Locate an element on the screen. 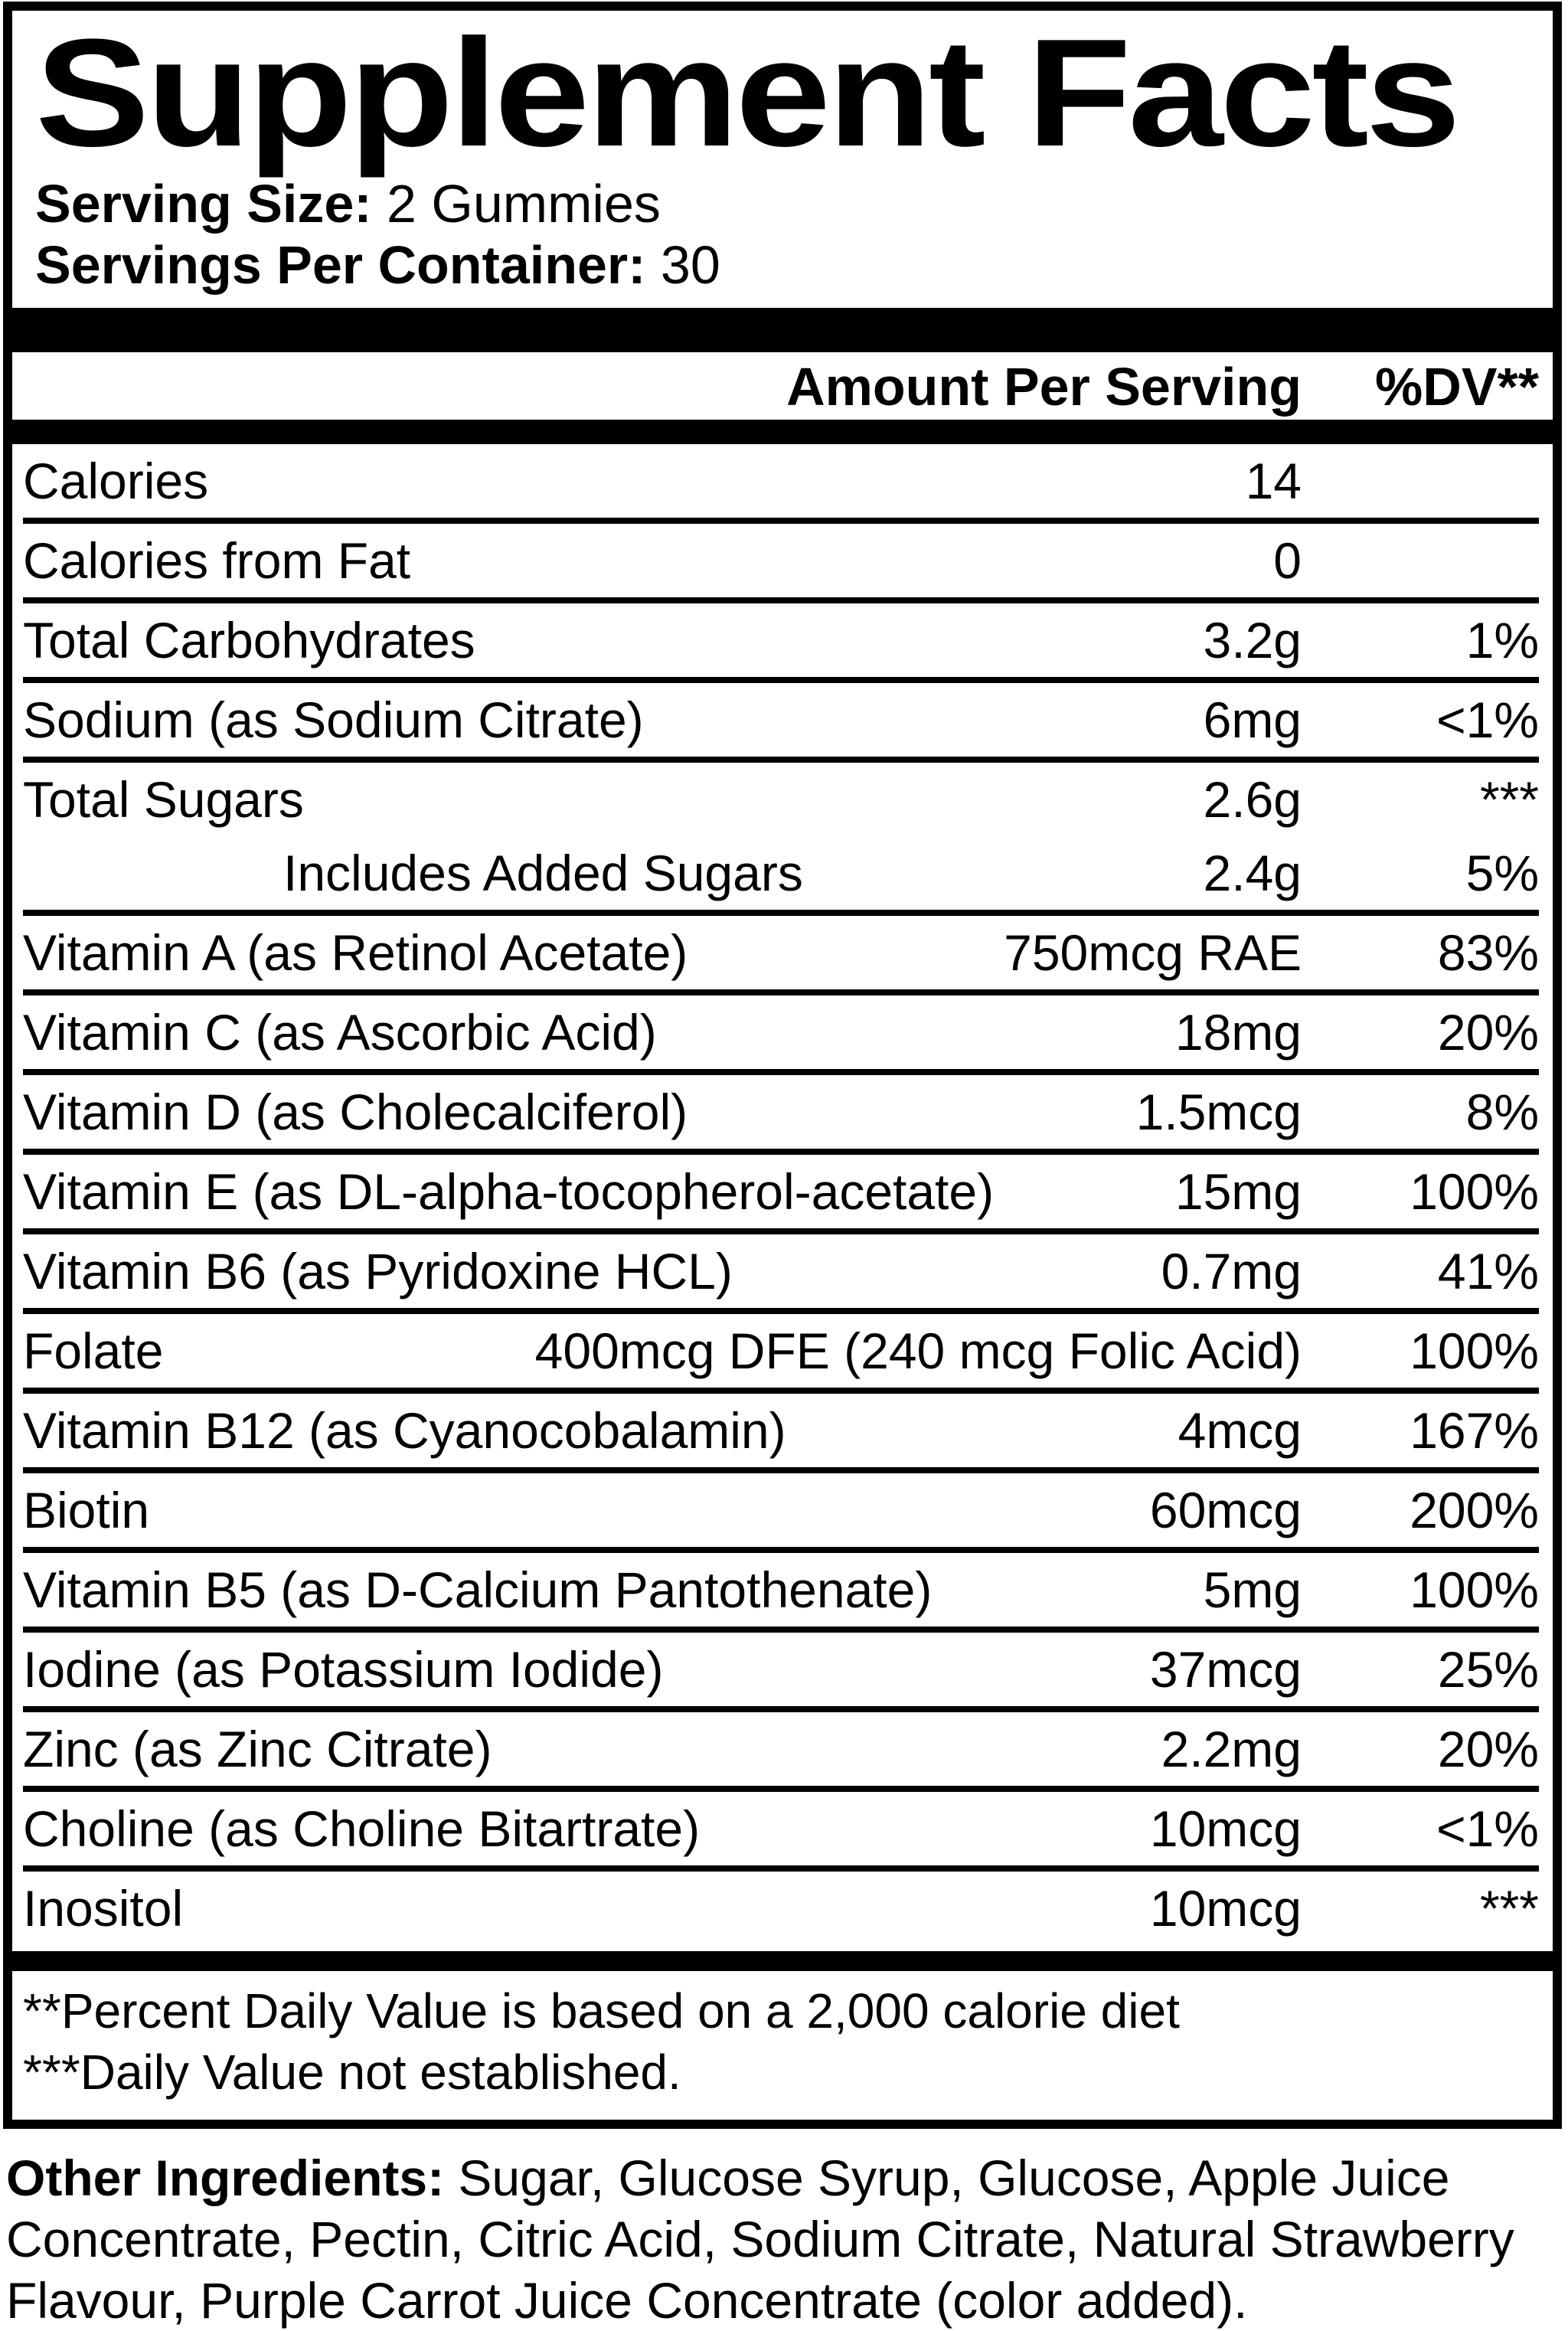  table-row: Sodium (as Sodium Citrate) 6mg <1% is located at coordinates (781, 717).